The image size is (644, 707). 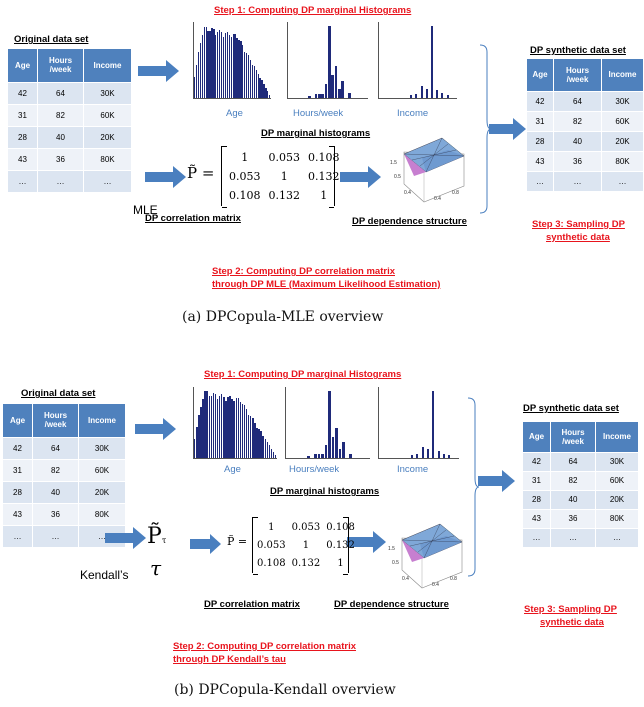 What do you see at coordinates (413, 113) in the screenshot?
I see `hist-label-income: Income` at bounding box center [413, 113].